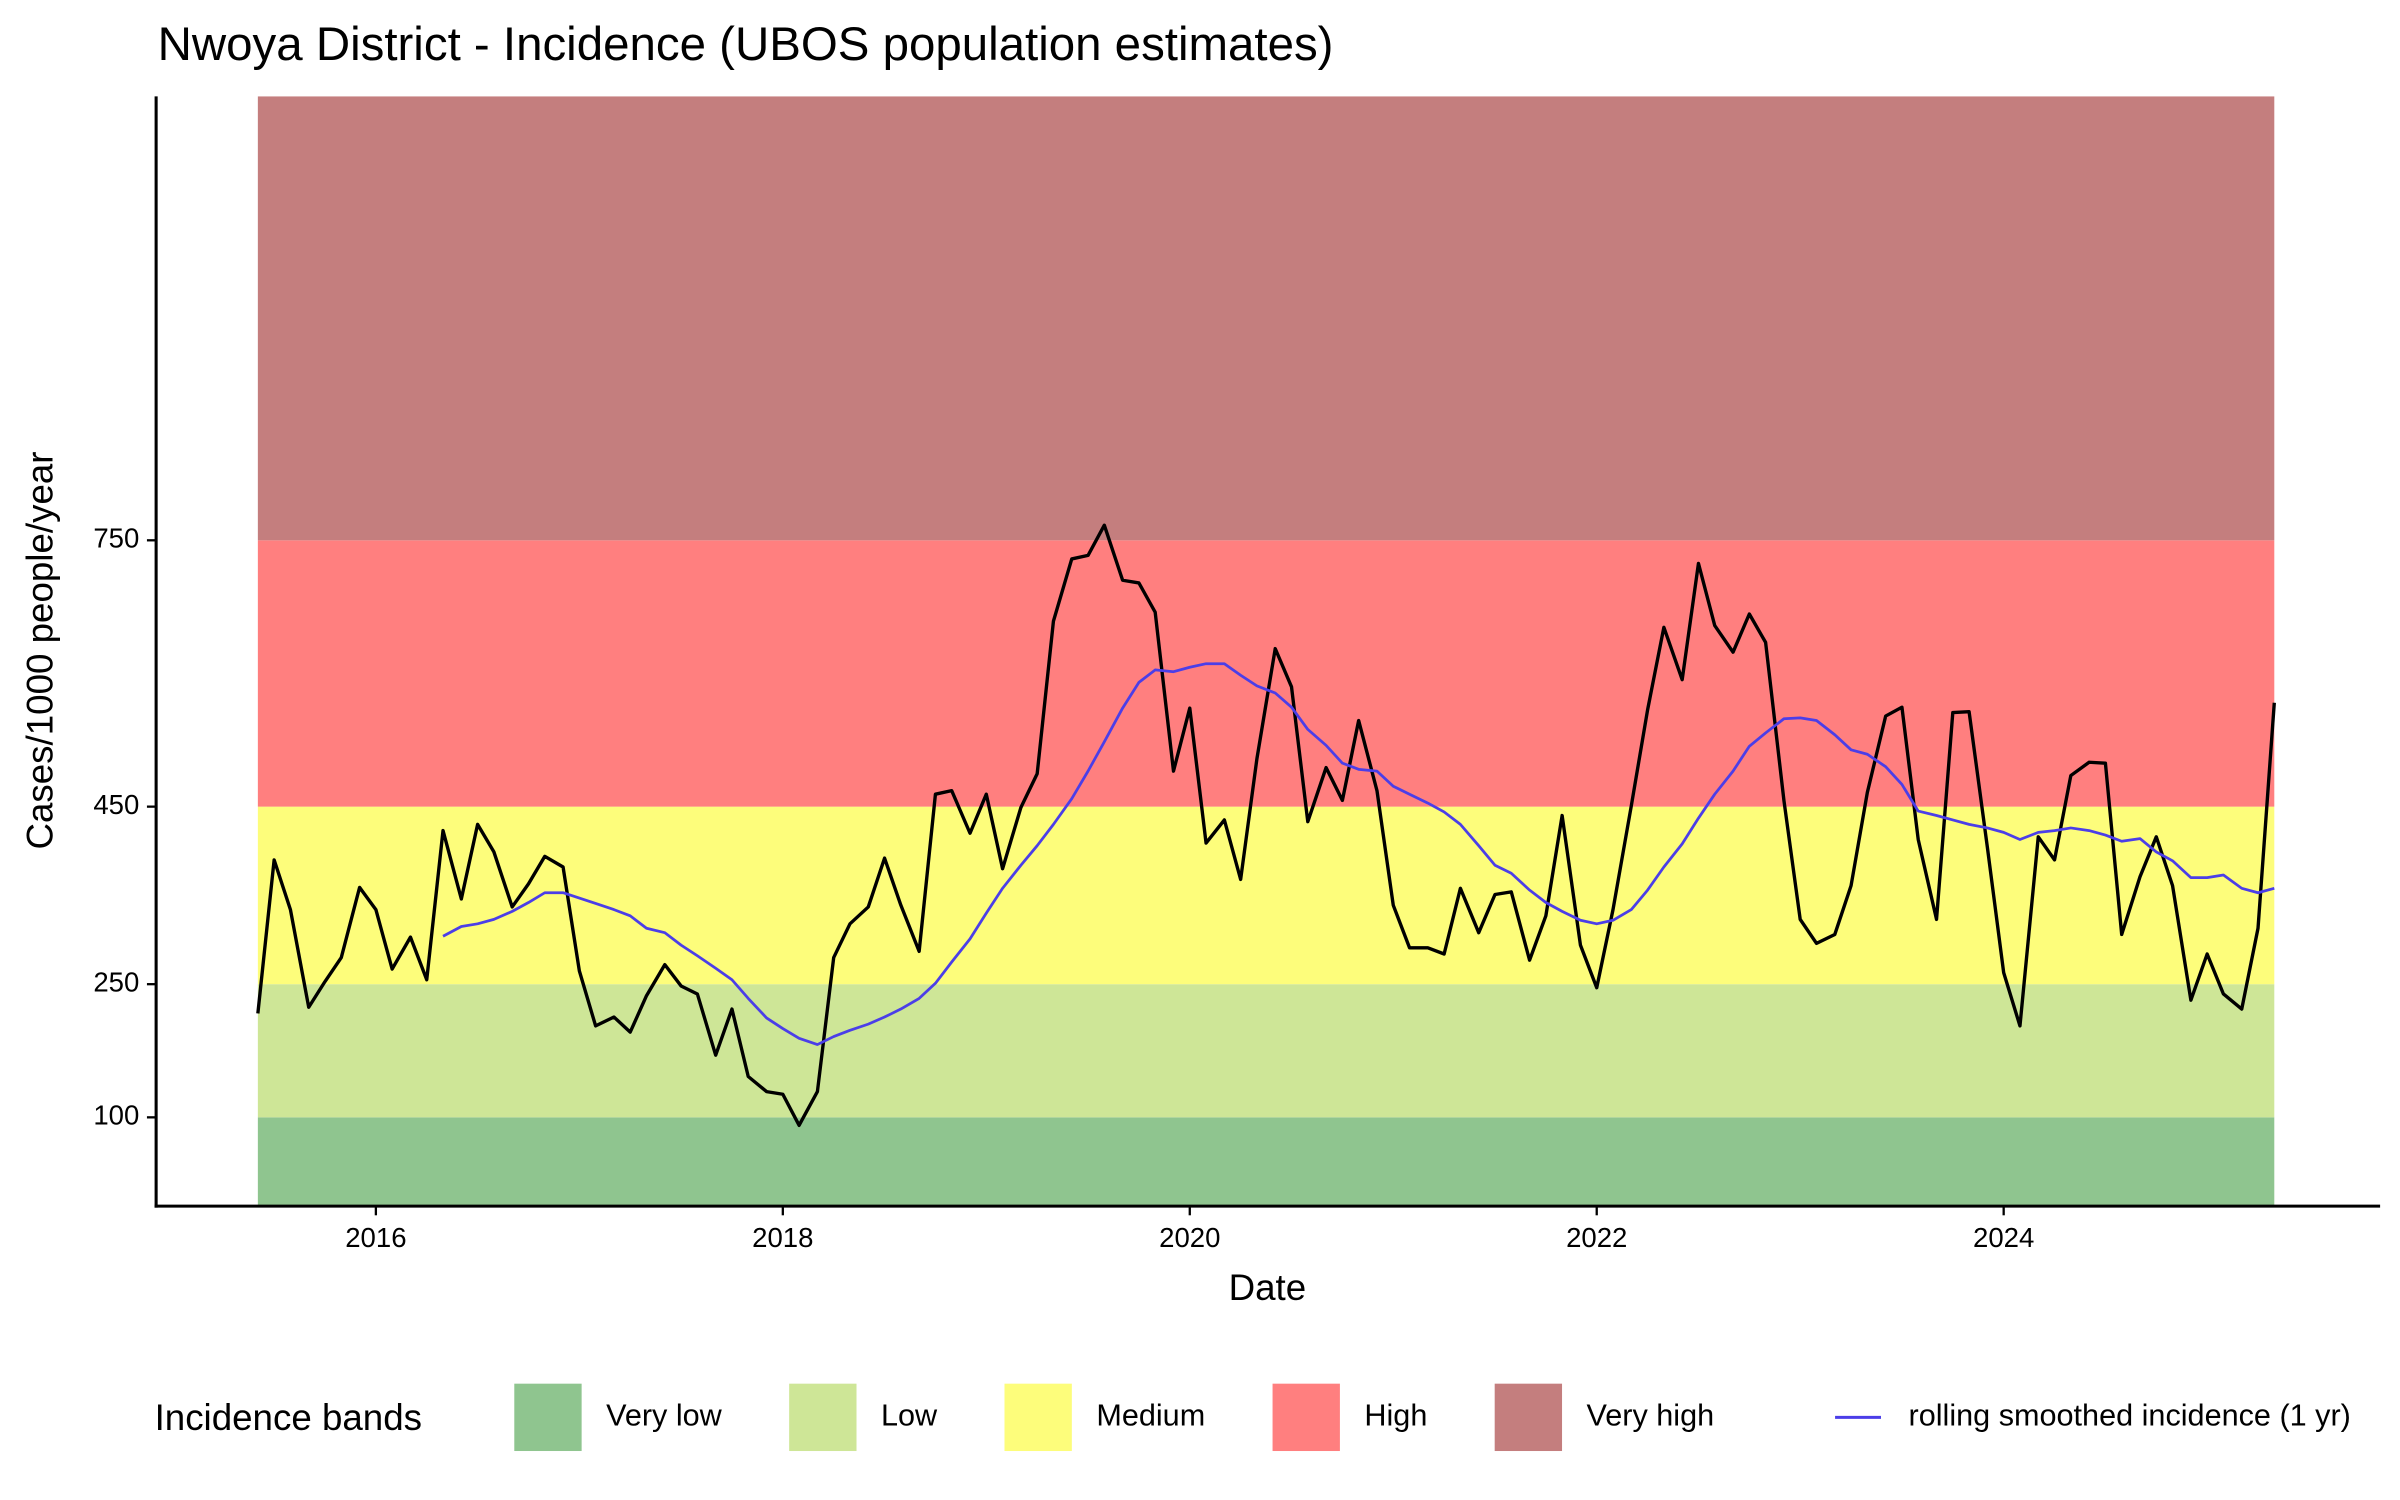 This screenshot has width=2400, height=1500. What do you see at coordinates (782, 1237) in the screenshot?
I see `x-tick-label: 2018` at bounding box center [782, 1237].